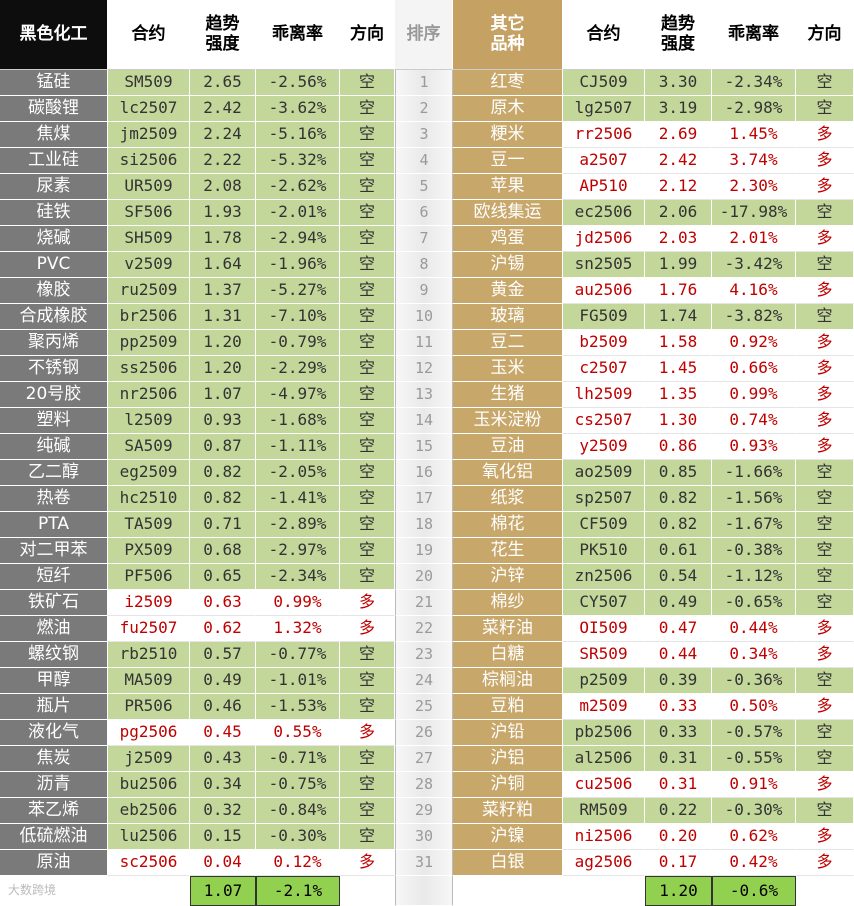 This screenshot has height=906, width=854. I want to click on average-deviation: -2.1%, so click(298, 891).